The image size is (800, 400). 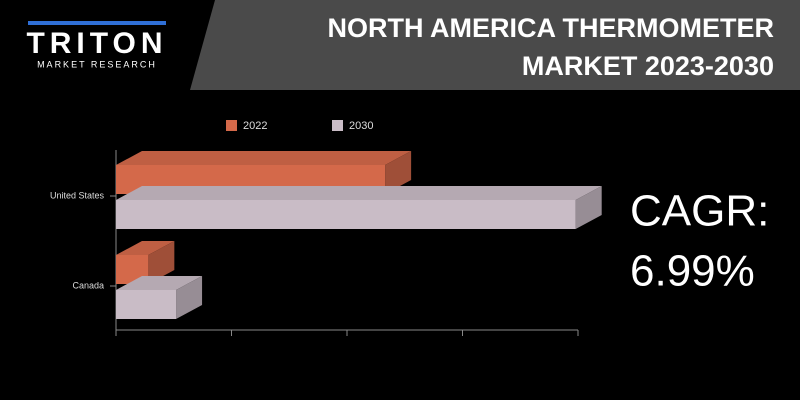 I want to click on cagr-label: CAGR:, so click(x=699, y=211).